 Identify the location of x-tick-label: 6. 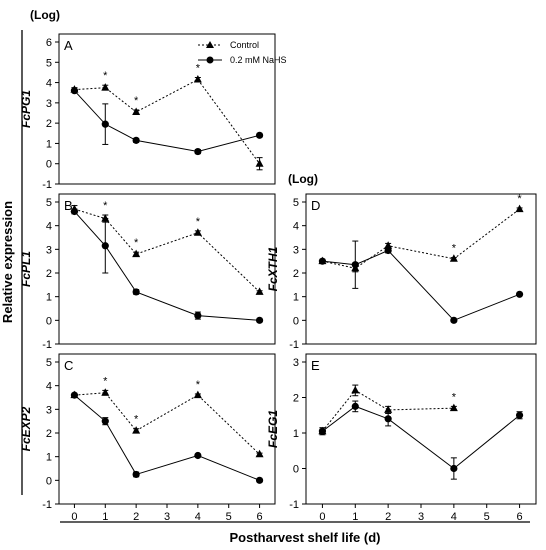
(260, 517).